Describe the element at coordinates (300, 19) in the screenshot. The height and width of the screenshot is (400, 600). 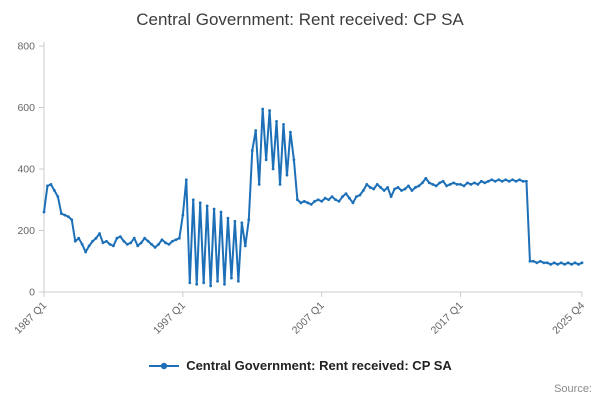
I see `chart-title: Central Government: Rent received: CP SA` at that location.